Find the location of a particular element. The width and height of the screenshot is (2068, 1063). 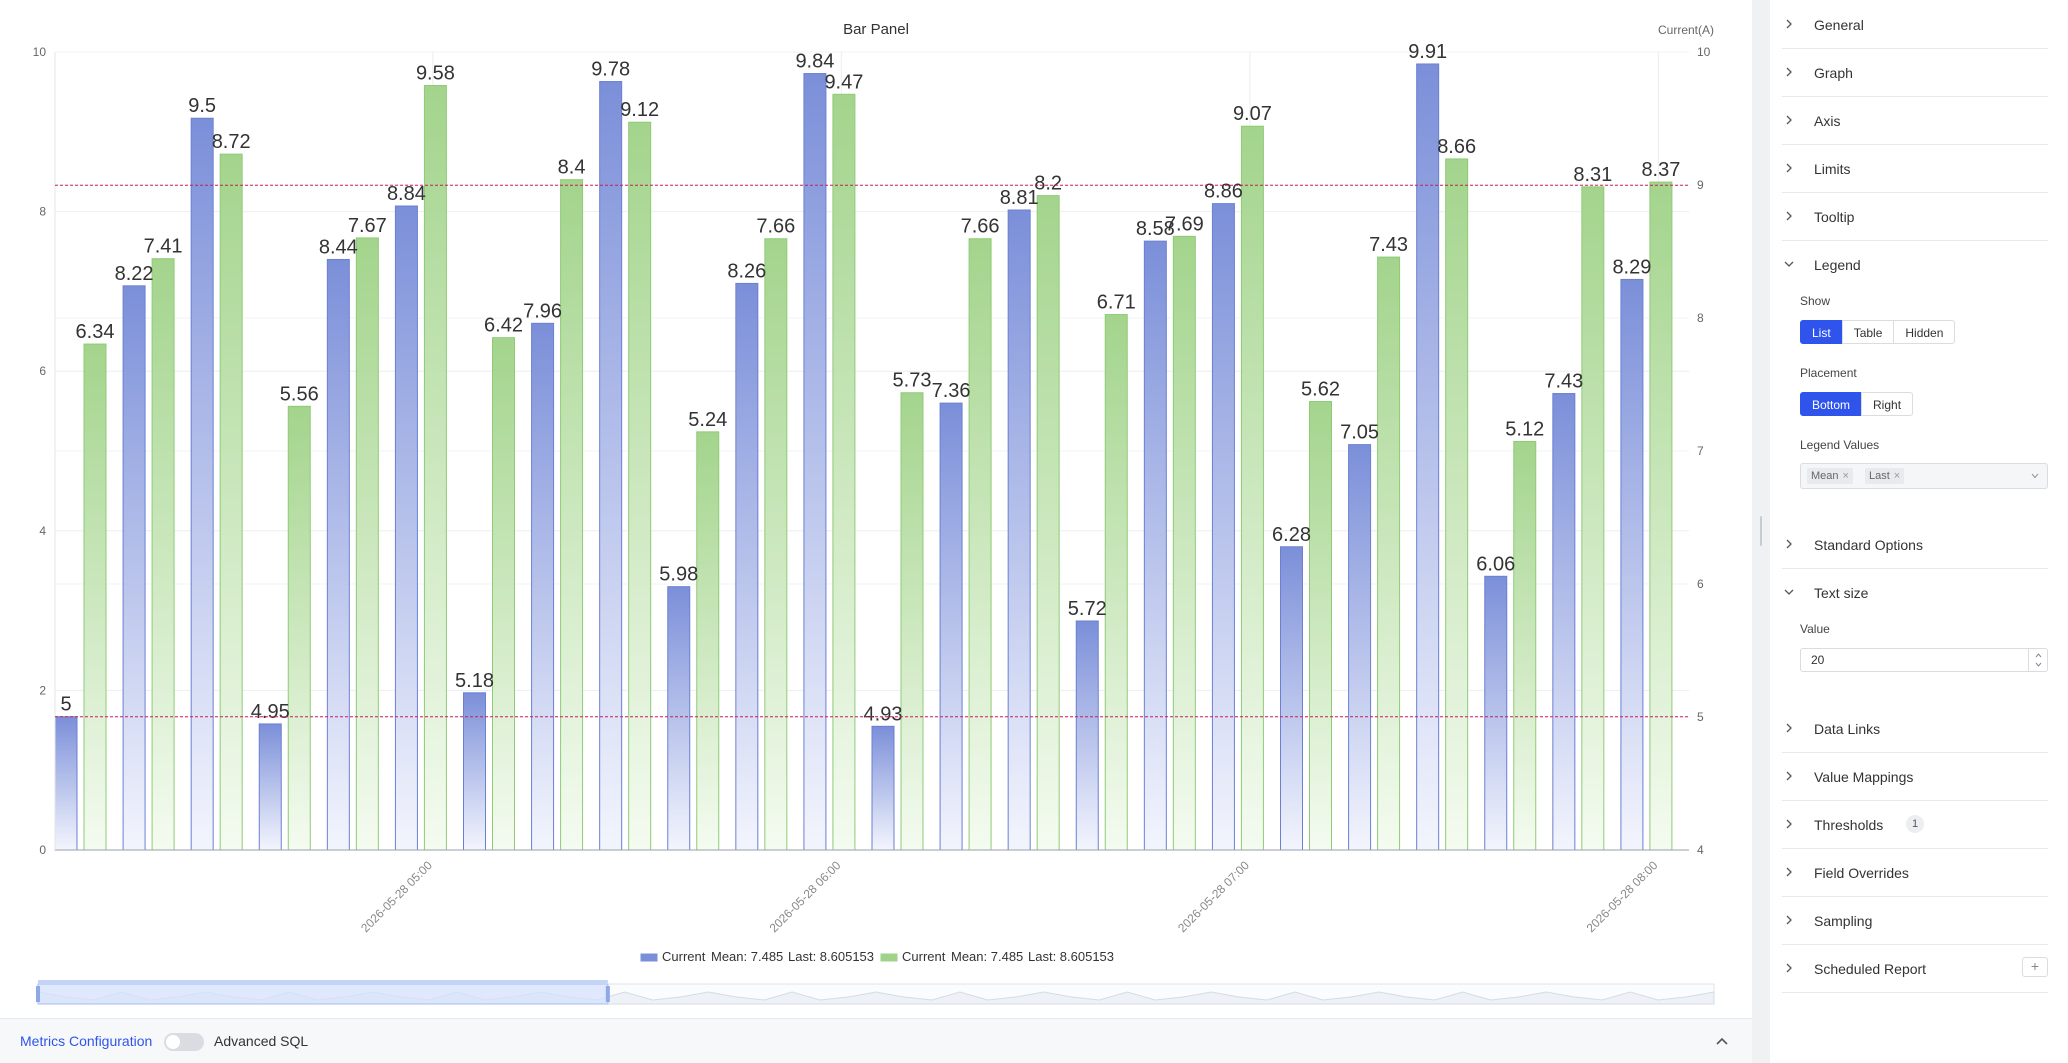

legend-placement-bottom: Bottom is located at coordinates (1831, 404).